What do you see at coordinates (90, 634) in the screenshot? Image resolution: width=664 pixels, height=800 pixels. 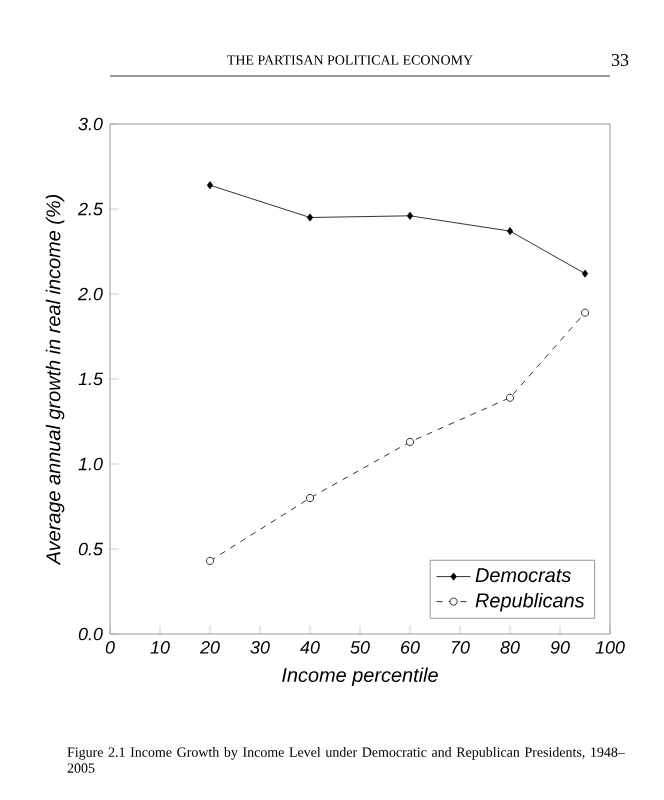 I see `y-tick-label: 0.0` at bounding box center [90, 634].